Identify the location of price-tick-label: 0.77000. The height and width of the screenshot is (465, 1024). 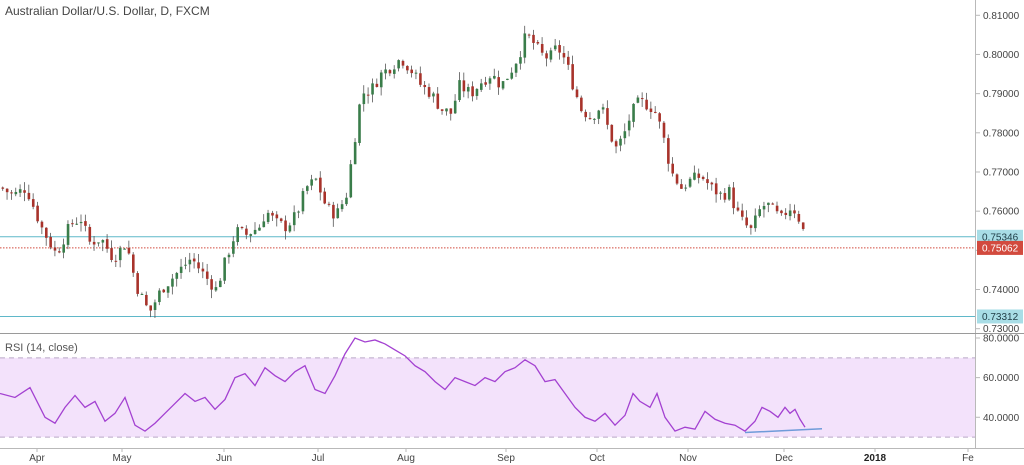
(1001, 172).